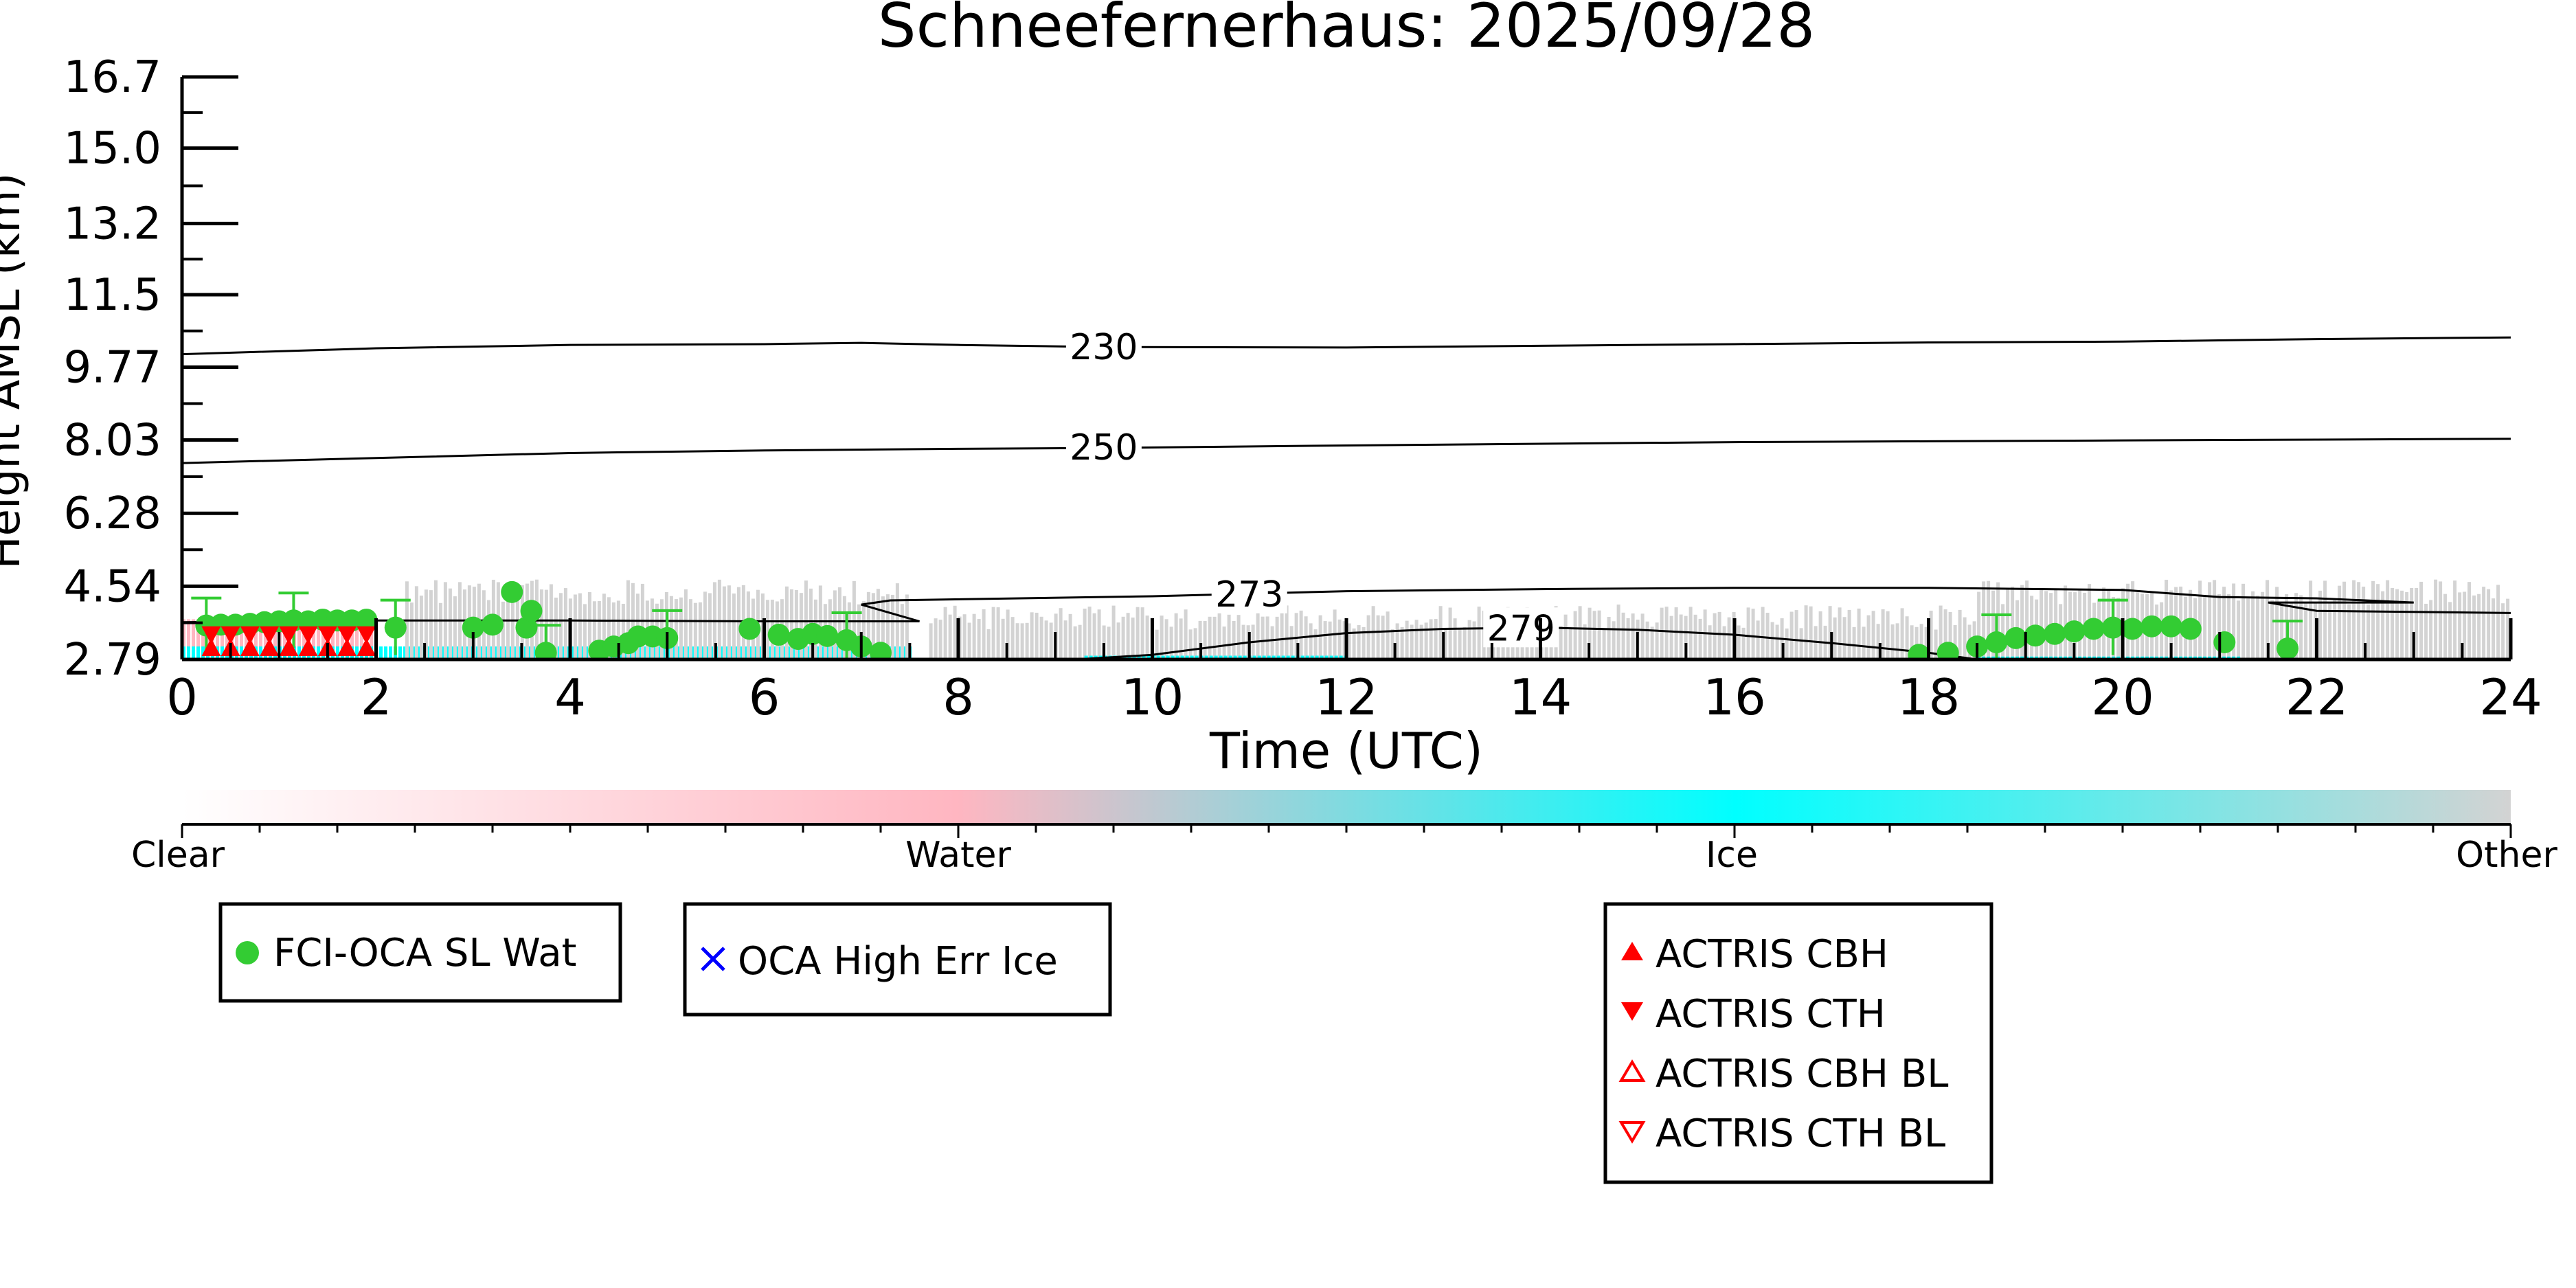 The image size is (2576, 1288). I want to click on x-tick-label: 4, so click(570, 697).